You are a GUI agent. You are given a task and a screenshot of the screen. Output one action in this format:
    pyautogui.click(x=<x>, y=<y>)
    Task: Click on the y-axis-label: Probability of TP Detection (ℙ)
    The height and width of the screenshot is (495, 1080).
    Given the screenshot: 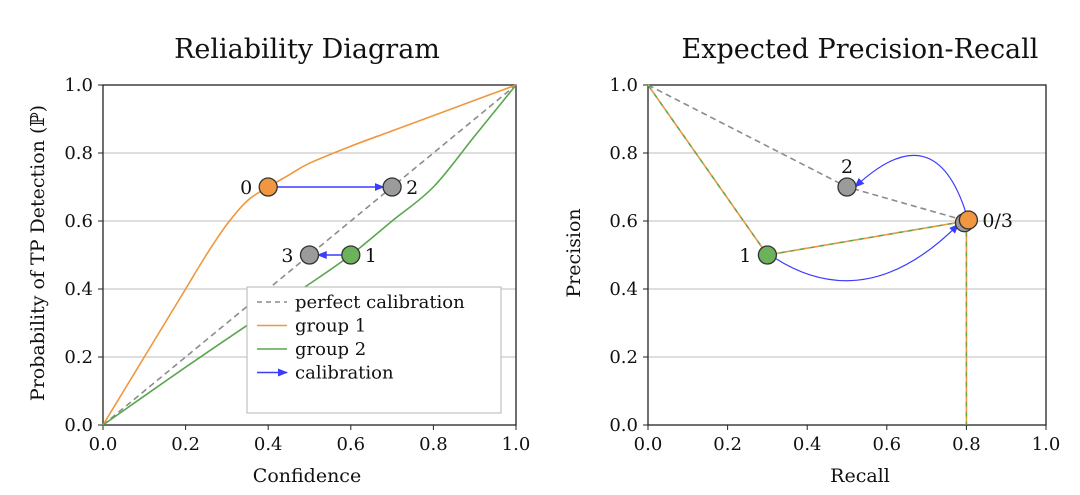 What is the action you would take?
    pyautogui.click(x=38, y=253)
    